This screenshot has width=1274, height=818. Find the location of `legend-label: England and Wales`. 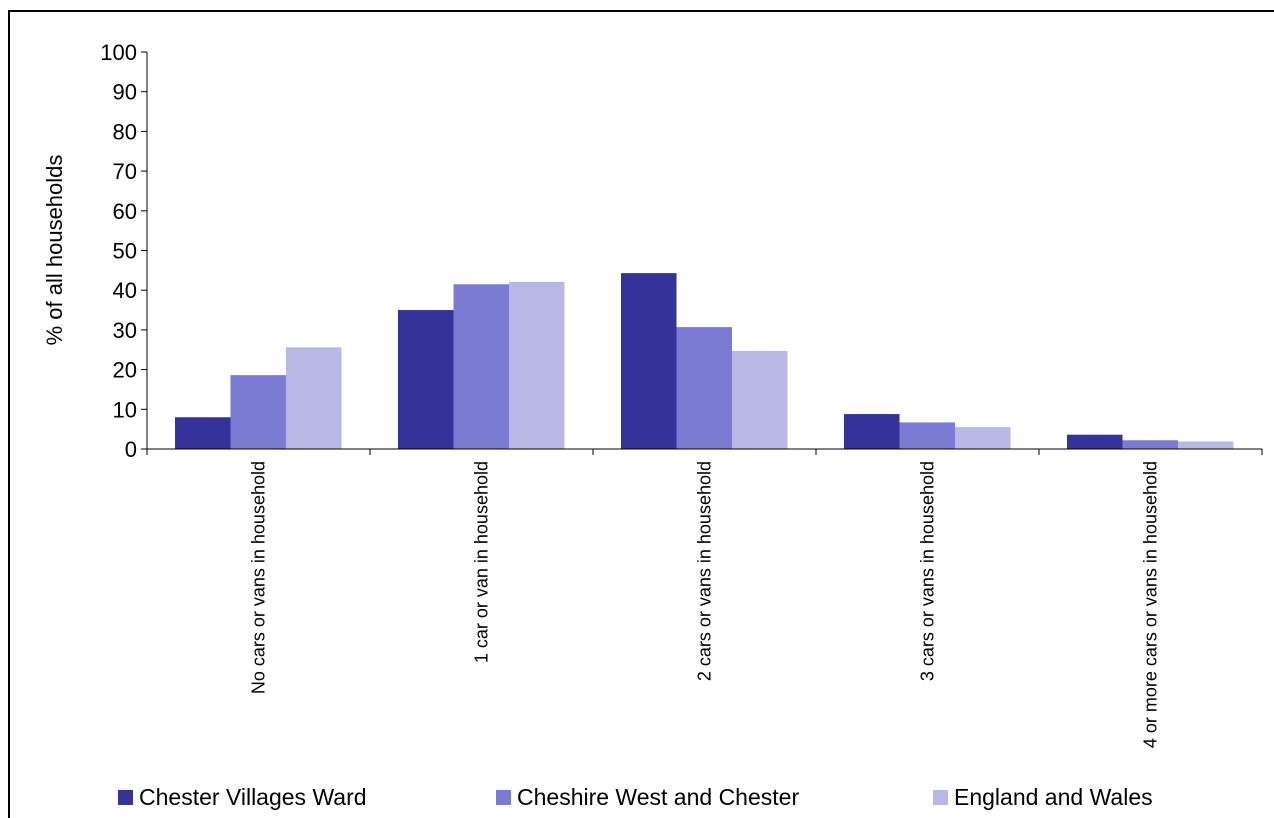

legend-label: England and Wales is located at coordinates (1053, 796).